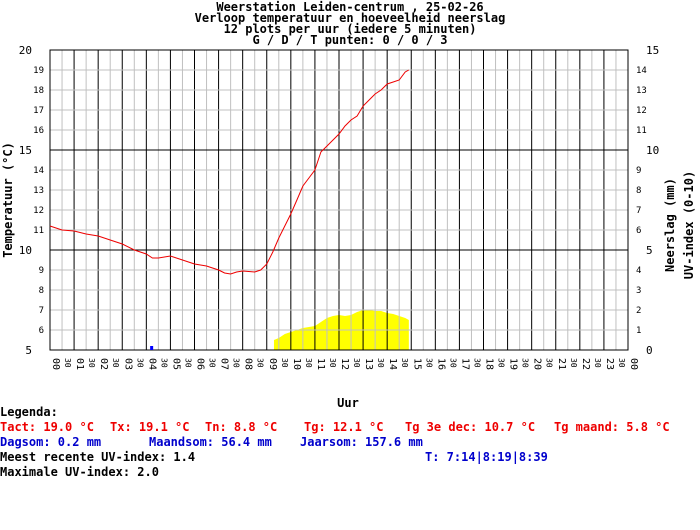 The image size is (700, 530). I want to click on x-tick-label: 11, so click(320, 364).